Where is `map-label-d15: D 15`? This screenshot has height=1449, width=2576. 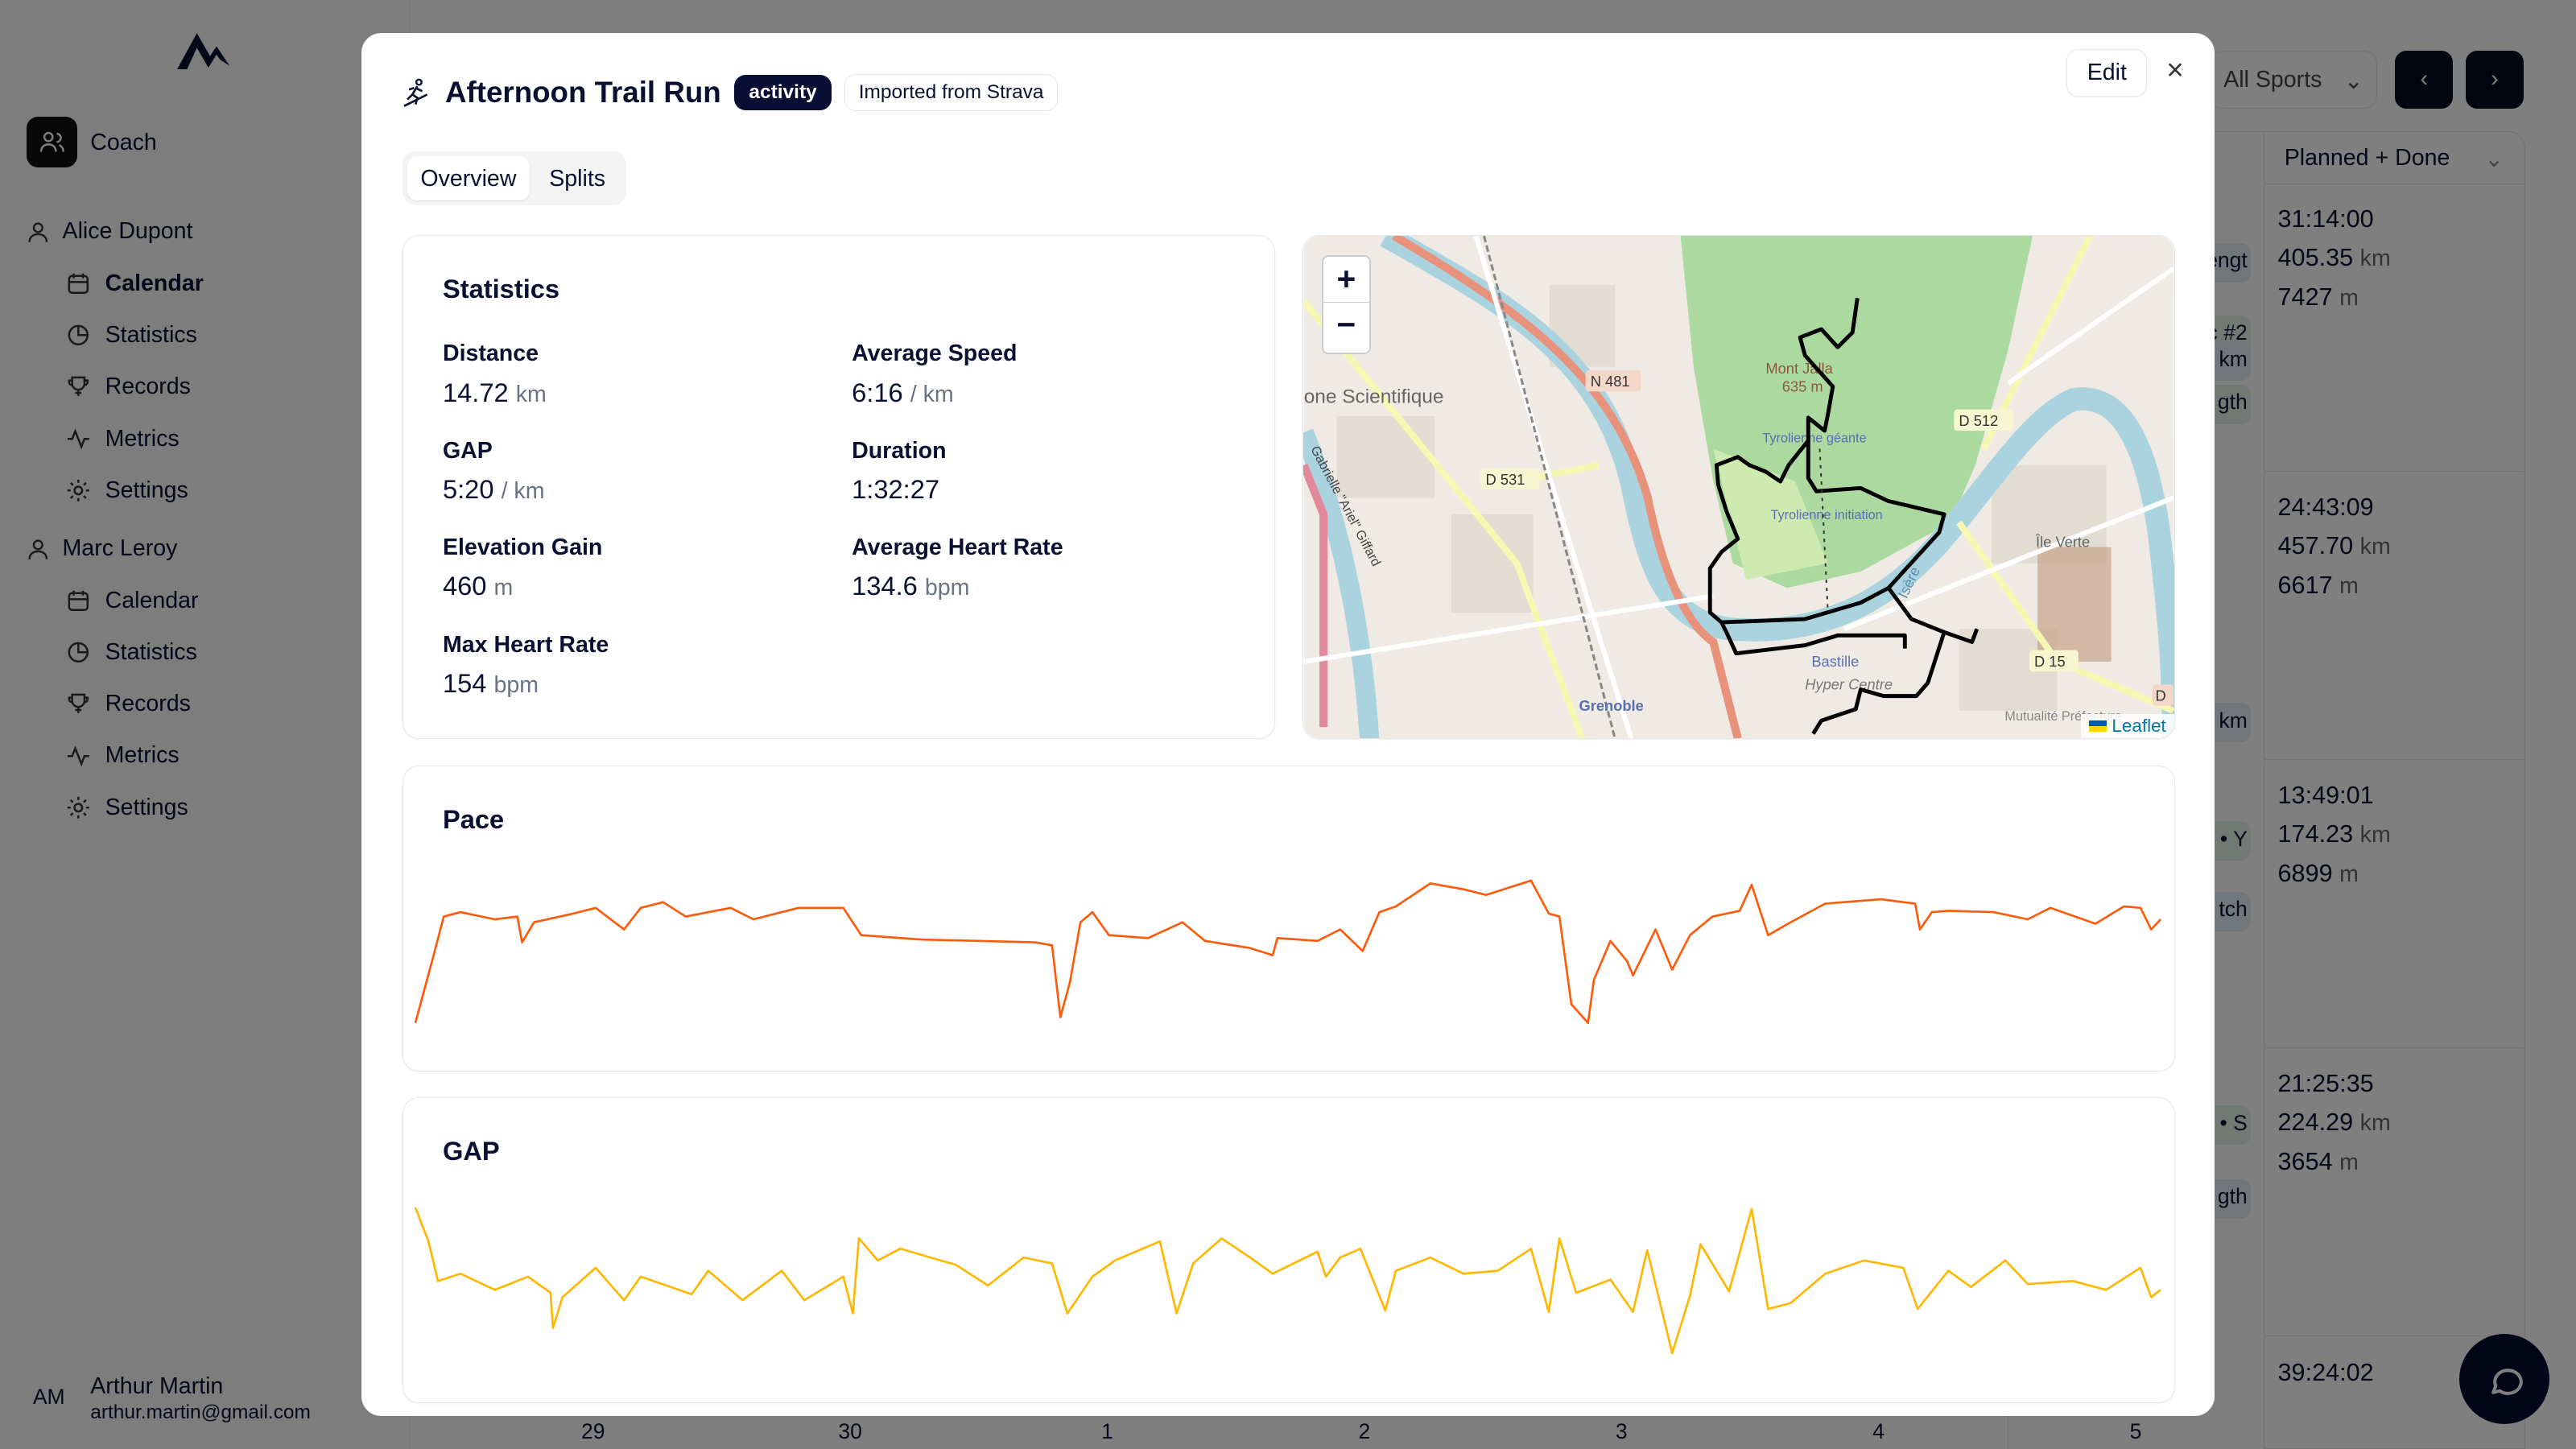
map-label-d15: D 15 is located at coordinates (2050, 661).